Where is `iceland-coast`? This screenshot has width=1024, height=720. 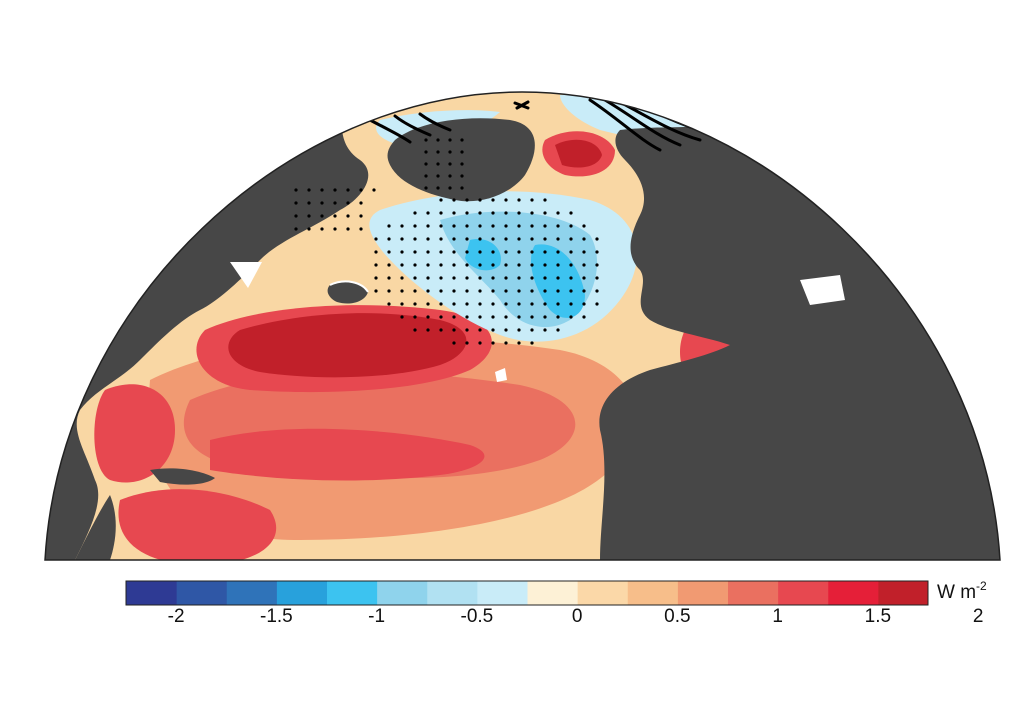
iceland-coast is located at coordinates (349, 286).